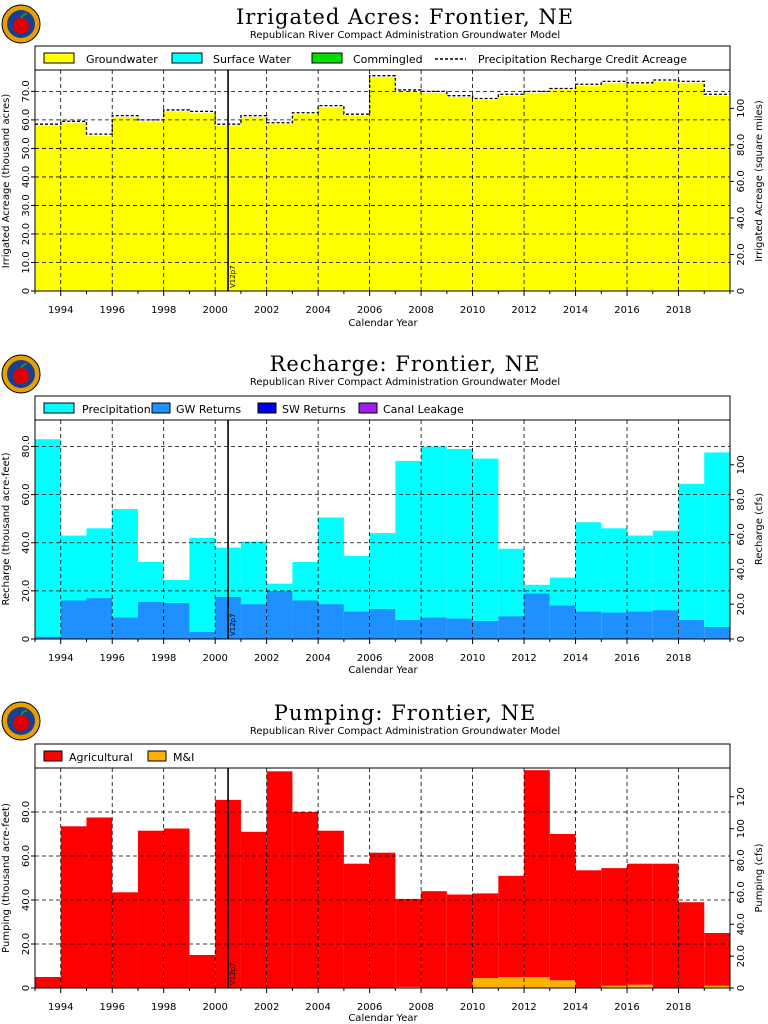 The height and width of the screenshot is (1024, 768). What do you see at coordinates (73, 907) in the screenshot?
I see `bar-agricultural-1994` at bounding box center [73, 907].